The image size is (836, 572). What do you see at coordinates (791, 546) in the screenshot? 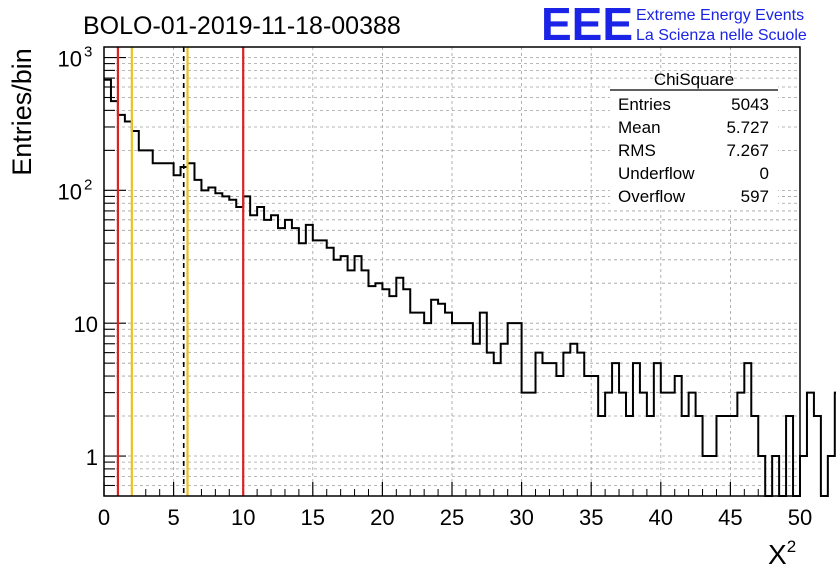
I see `x-axis-label-superscript: 2` at bounding box center [791, 546].